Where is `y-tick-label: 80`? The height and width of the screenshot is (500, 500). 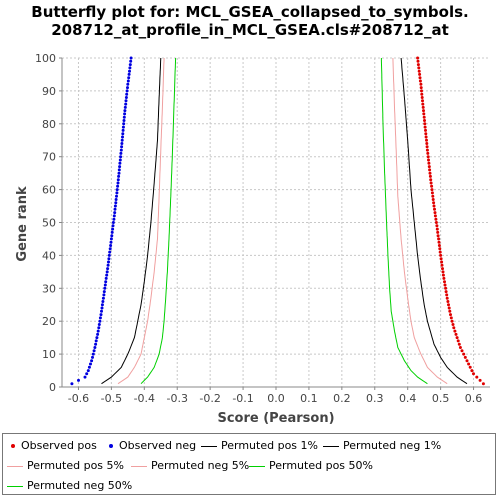 y-tick-label: 80 is located at coordinates (49, 124).